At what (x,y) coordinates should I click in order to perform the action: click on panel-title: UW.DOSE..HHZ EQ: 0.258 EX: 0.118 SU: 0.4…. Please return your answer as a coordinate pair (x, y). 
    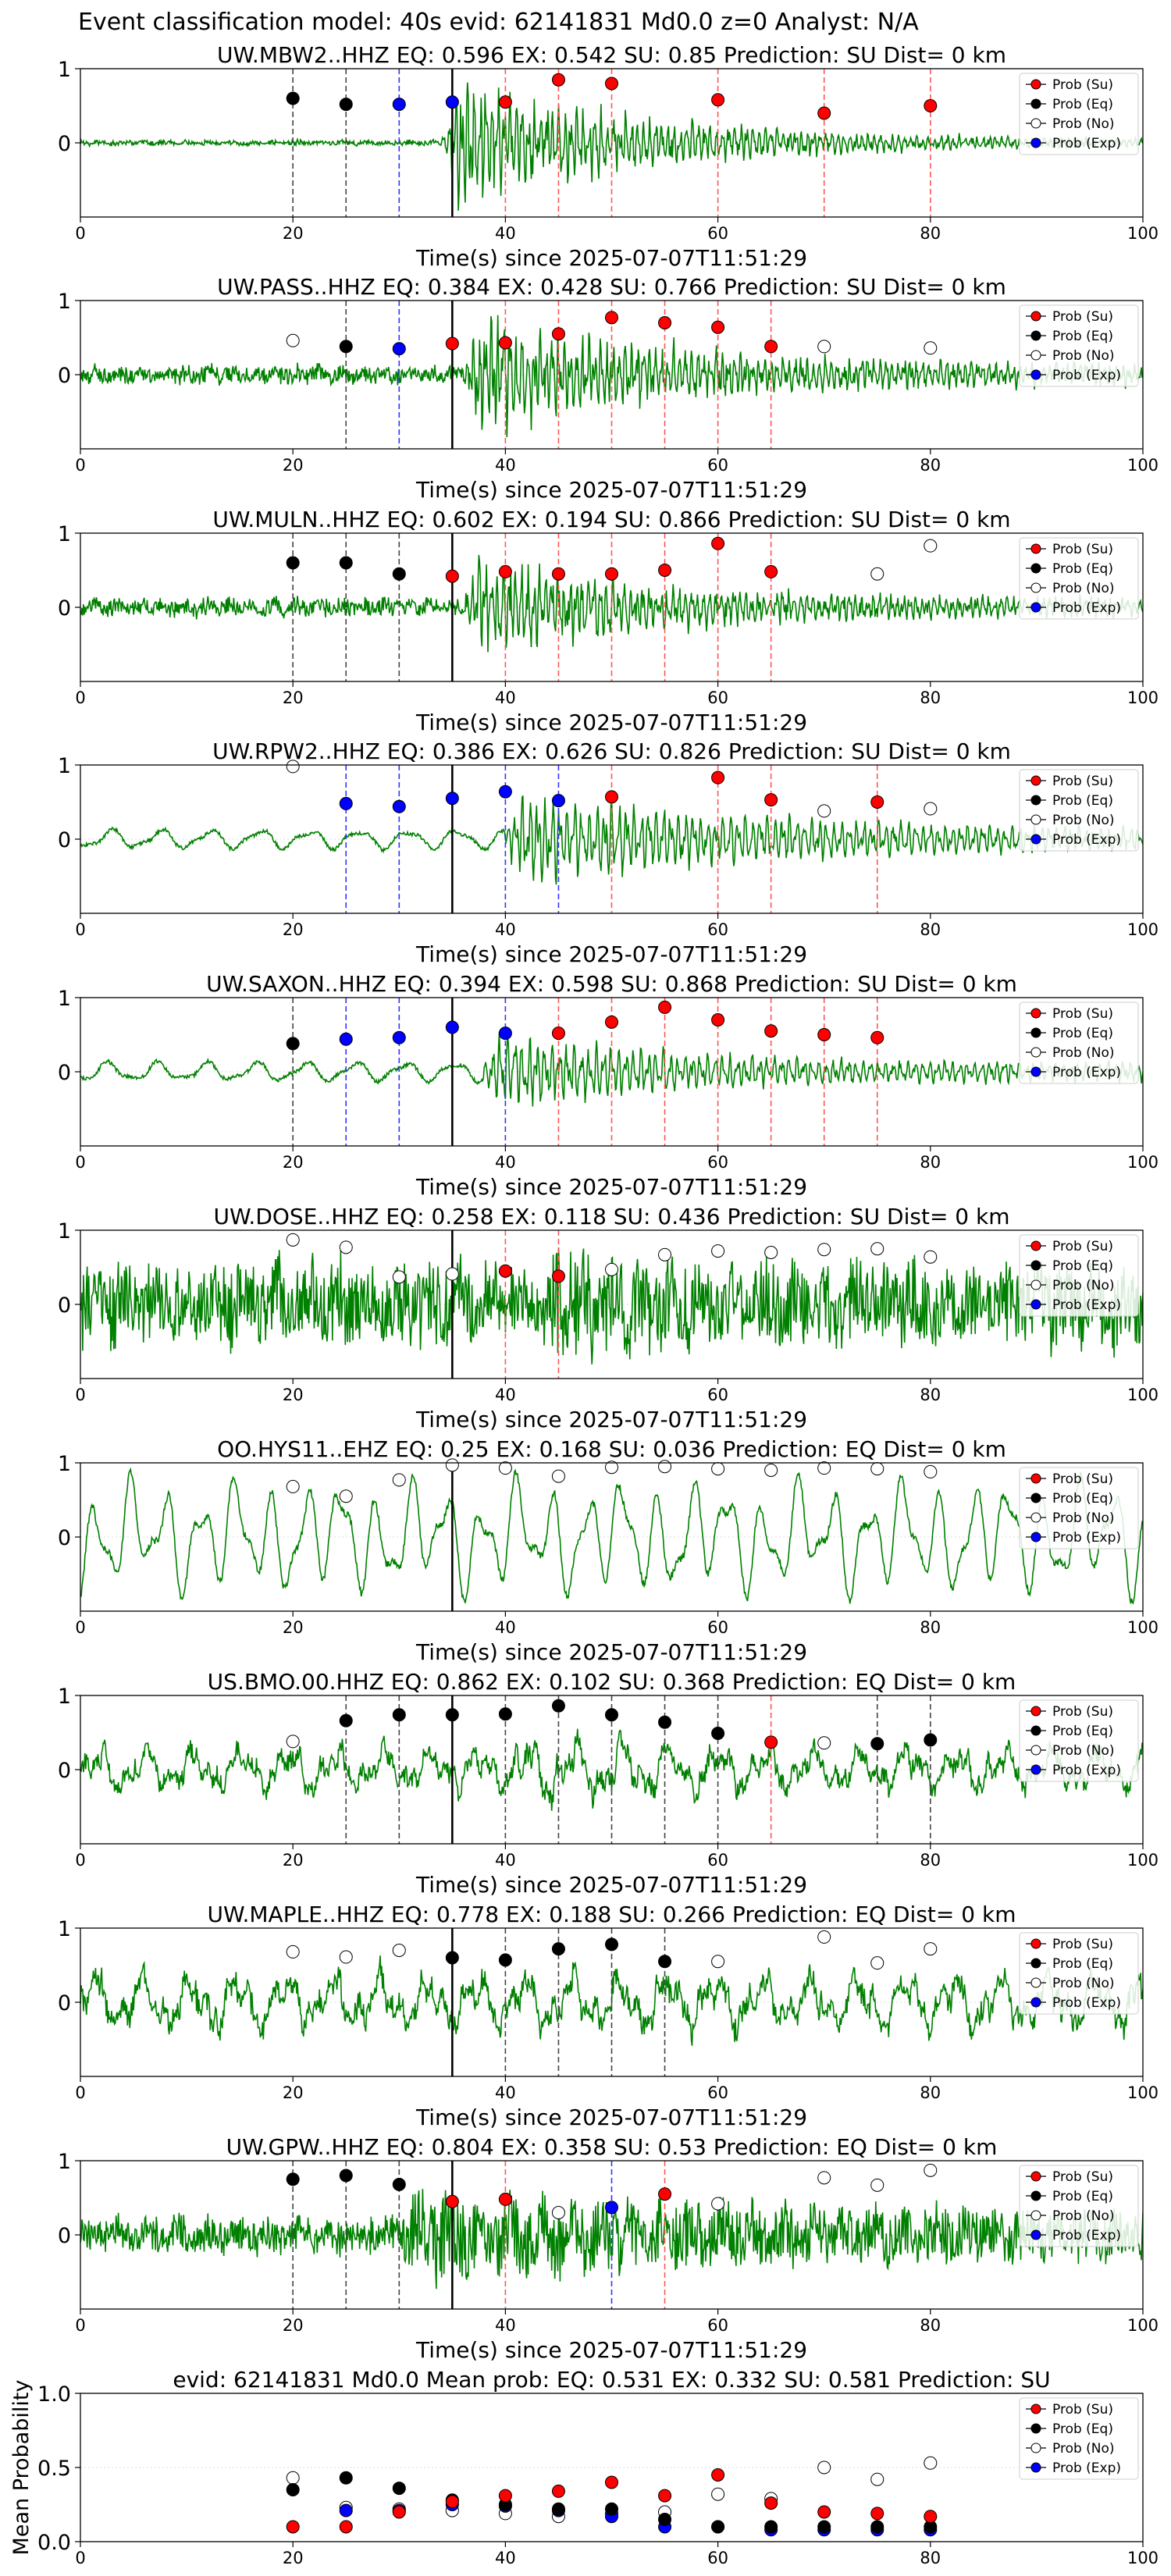
    Looking at the image, I should click on (611, 1216).